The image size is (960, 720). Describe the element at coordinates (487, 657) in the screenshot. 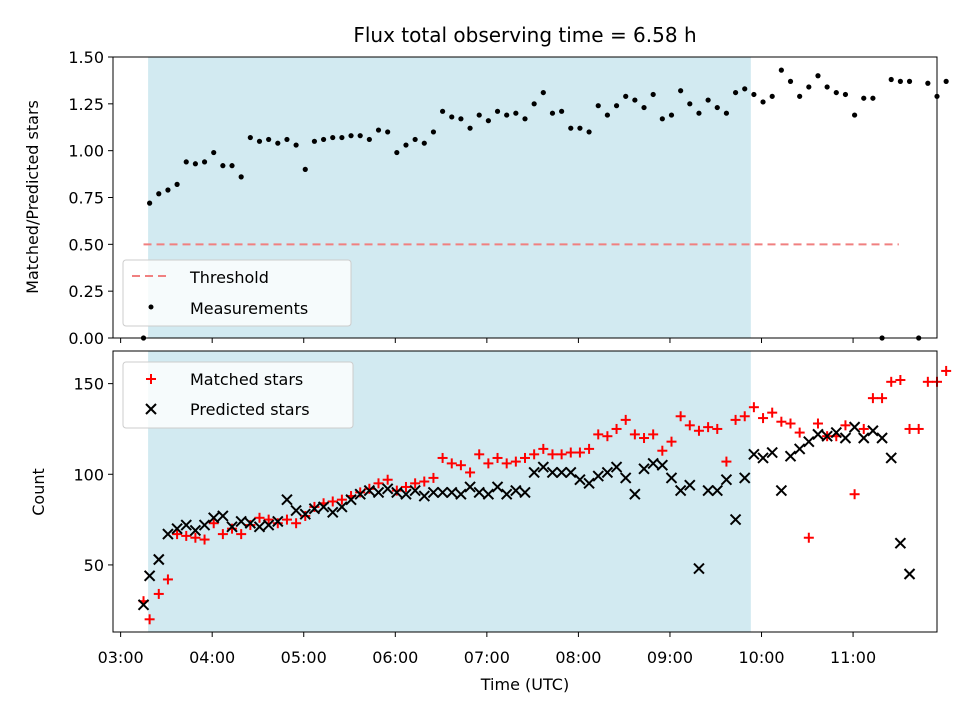

I see `x-tick-label: 07:00` at that location.